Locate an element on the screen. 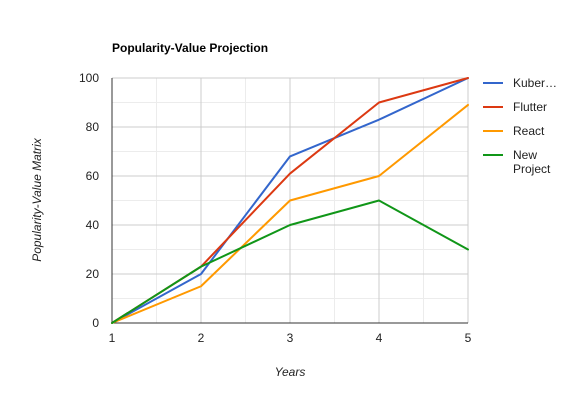 The width and height of the screenshot is (580, 400). y-tick-label: 80 is located at coordinates (93, 127).